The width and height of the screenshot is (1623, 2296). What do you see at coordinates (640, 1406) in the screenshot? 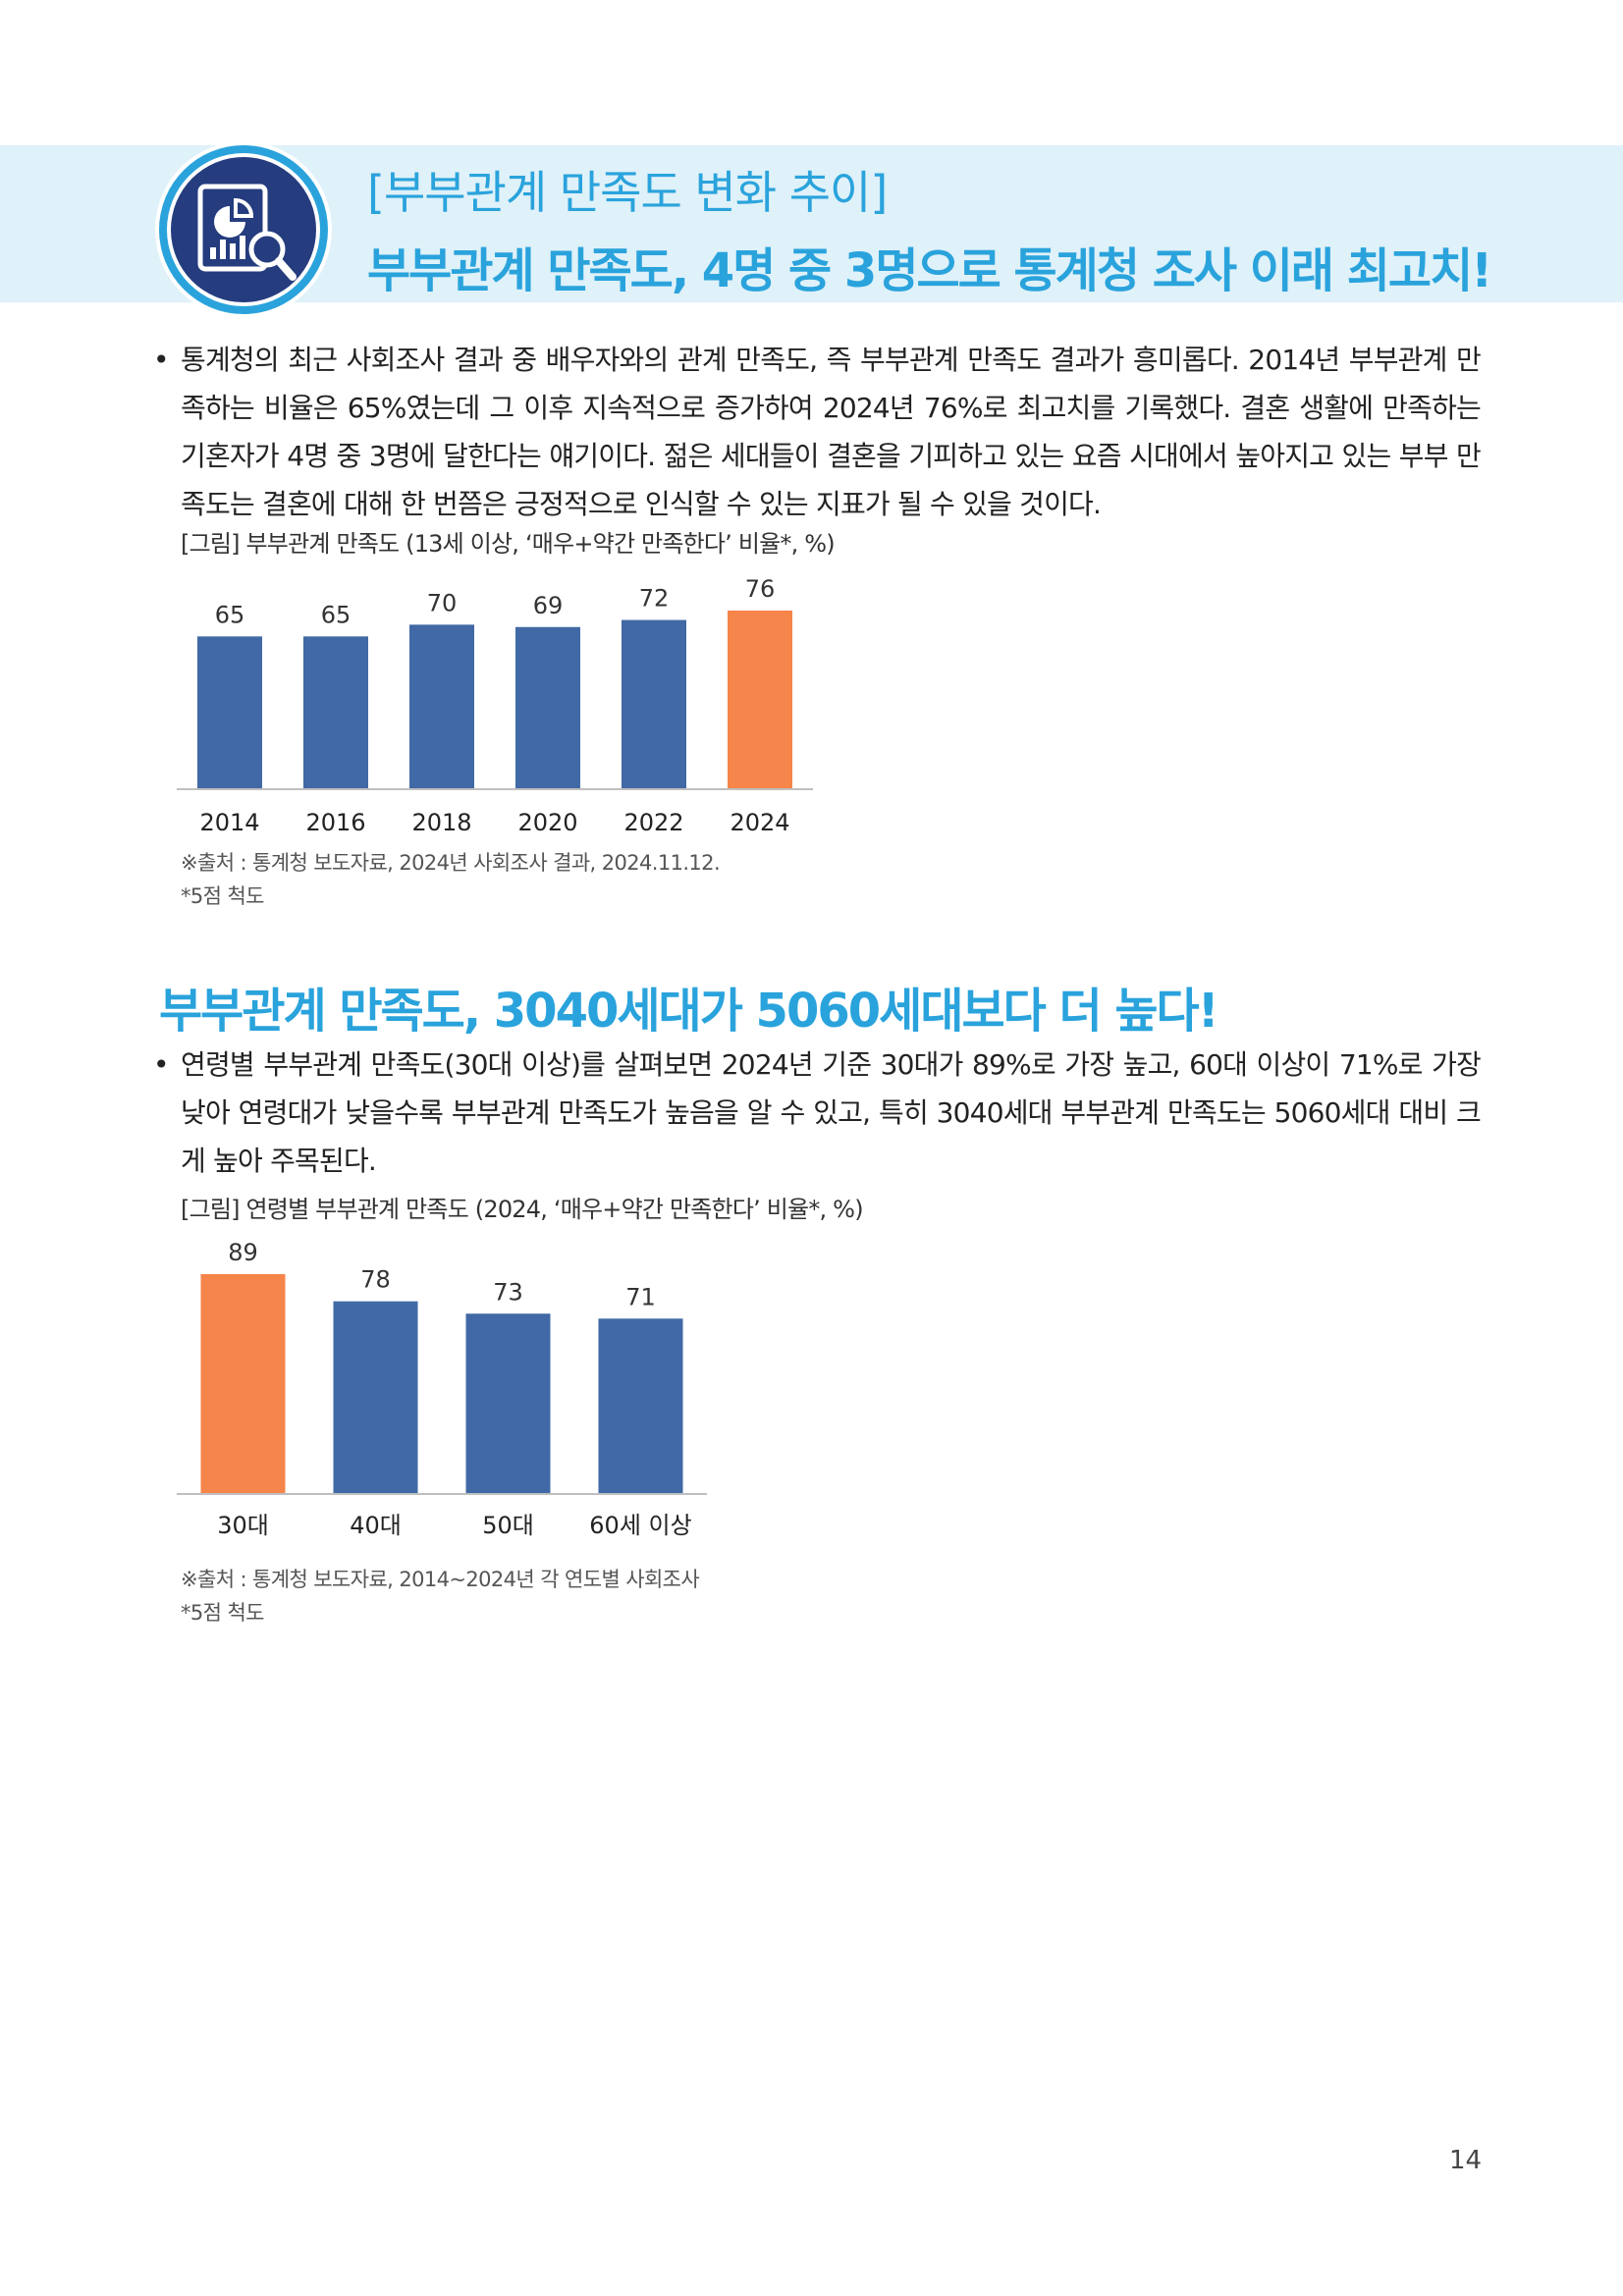
I see `bar-60세 이상` at bounding box center [640, 1406].